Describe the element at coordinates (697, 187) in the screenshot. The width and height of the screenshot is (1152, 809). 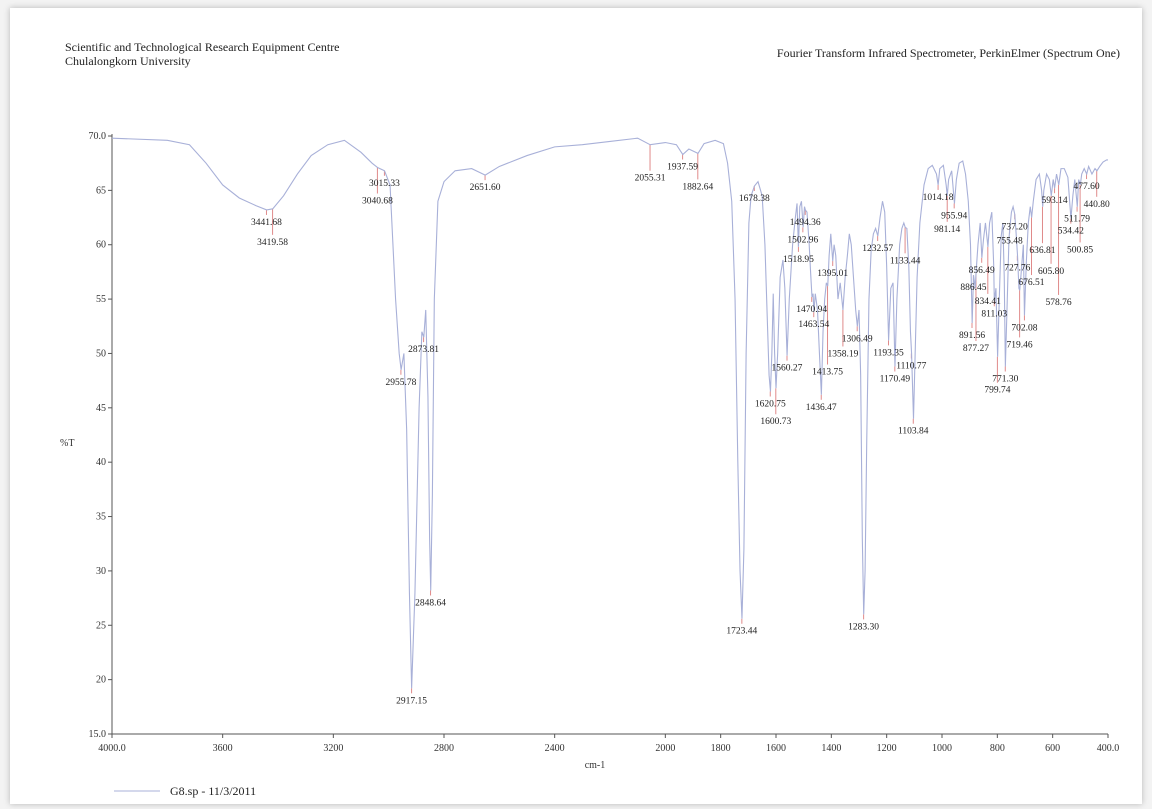
I see `peak-label: 1882.64` at that location.